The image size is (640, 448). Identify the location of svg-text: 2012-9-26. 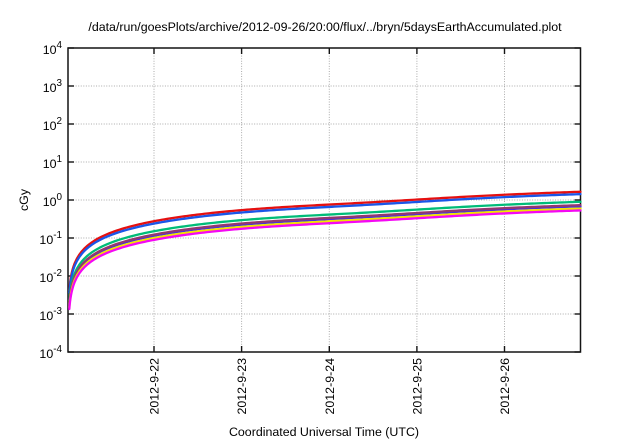
(505, 386).